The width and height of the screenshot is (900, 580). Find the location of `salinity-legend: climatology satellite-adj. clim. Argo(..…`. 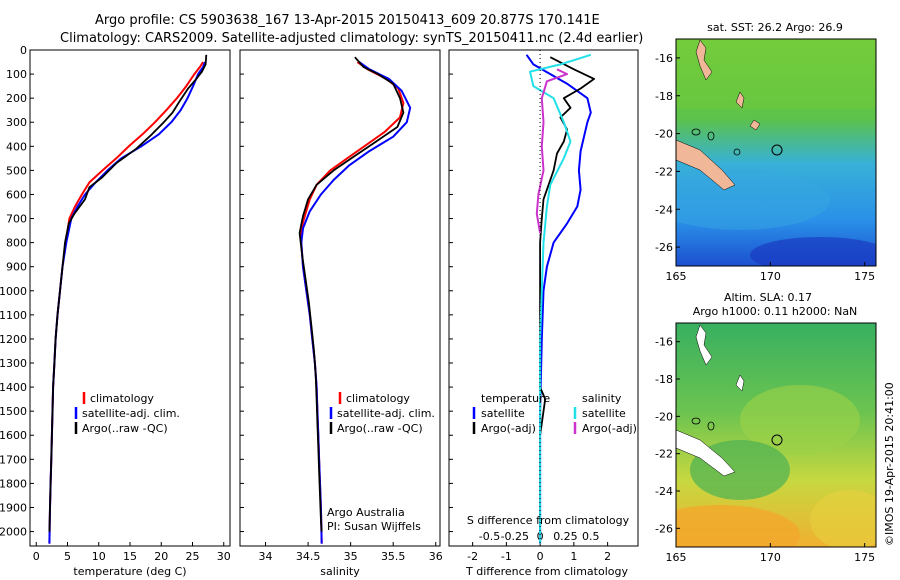

salinity-legend: climatology satellite-adj. clim. Argo(..… is located at coordinates (381, 462).